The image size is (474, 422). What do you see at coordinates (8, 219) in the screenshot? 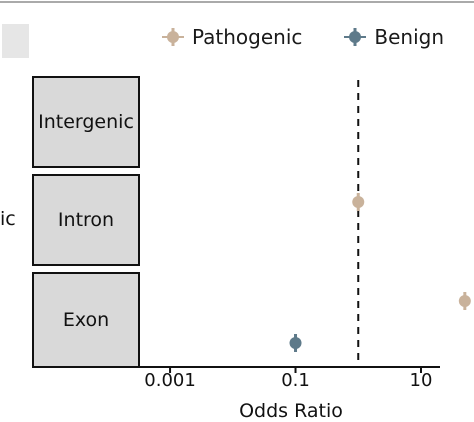
I see `facet-label: ic` at bounding box center [8, 219].